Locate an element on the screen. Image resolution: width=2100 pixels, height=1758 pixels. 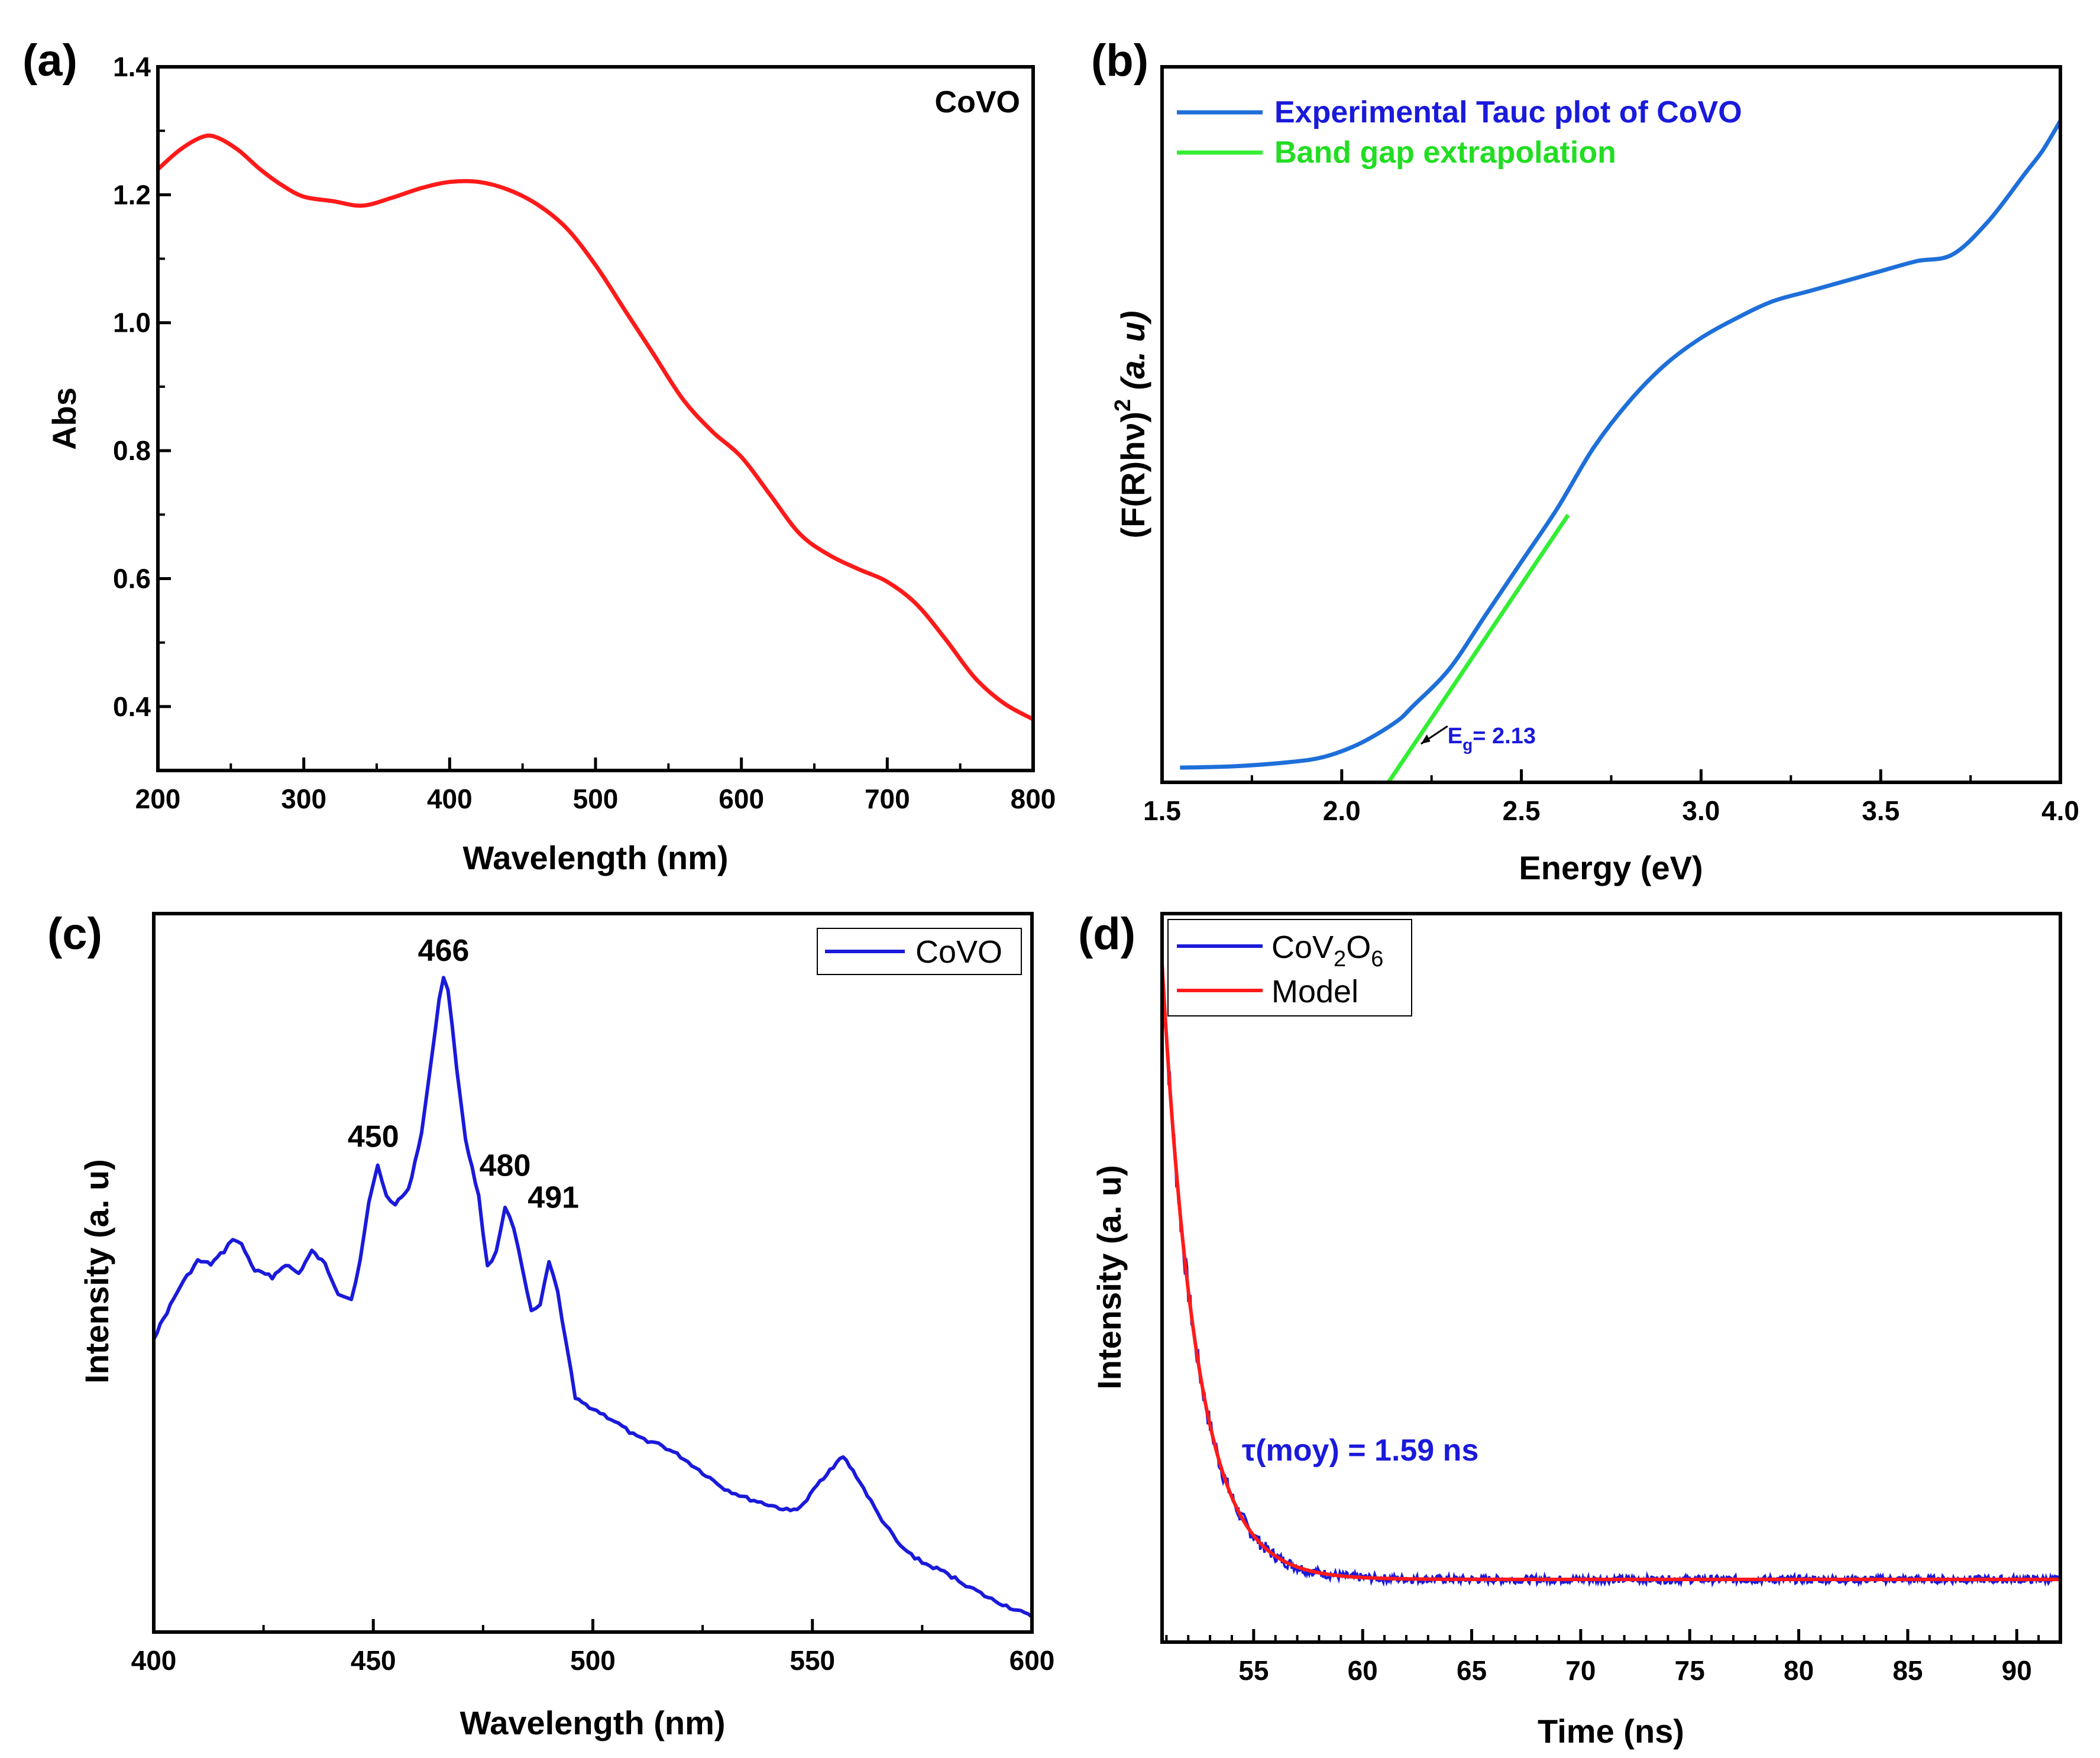
panel-c-label: (c) is located at coordinates (74, 934).